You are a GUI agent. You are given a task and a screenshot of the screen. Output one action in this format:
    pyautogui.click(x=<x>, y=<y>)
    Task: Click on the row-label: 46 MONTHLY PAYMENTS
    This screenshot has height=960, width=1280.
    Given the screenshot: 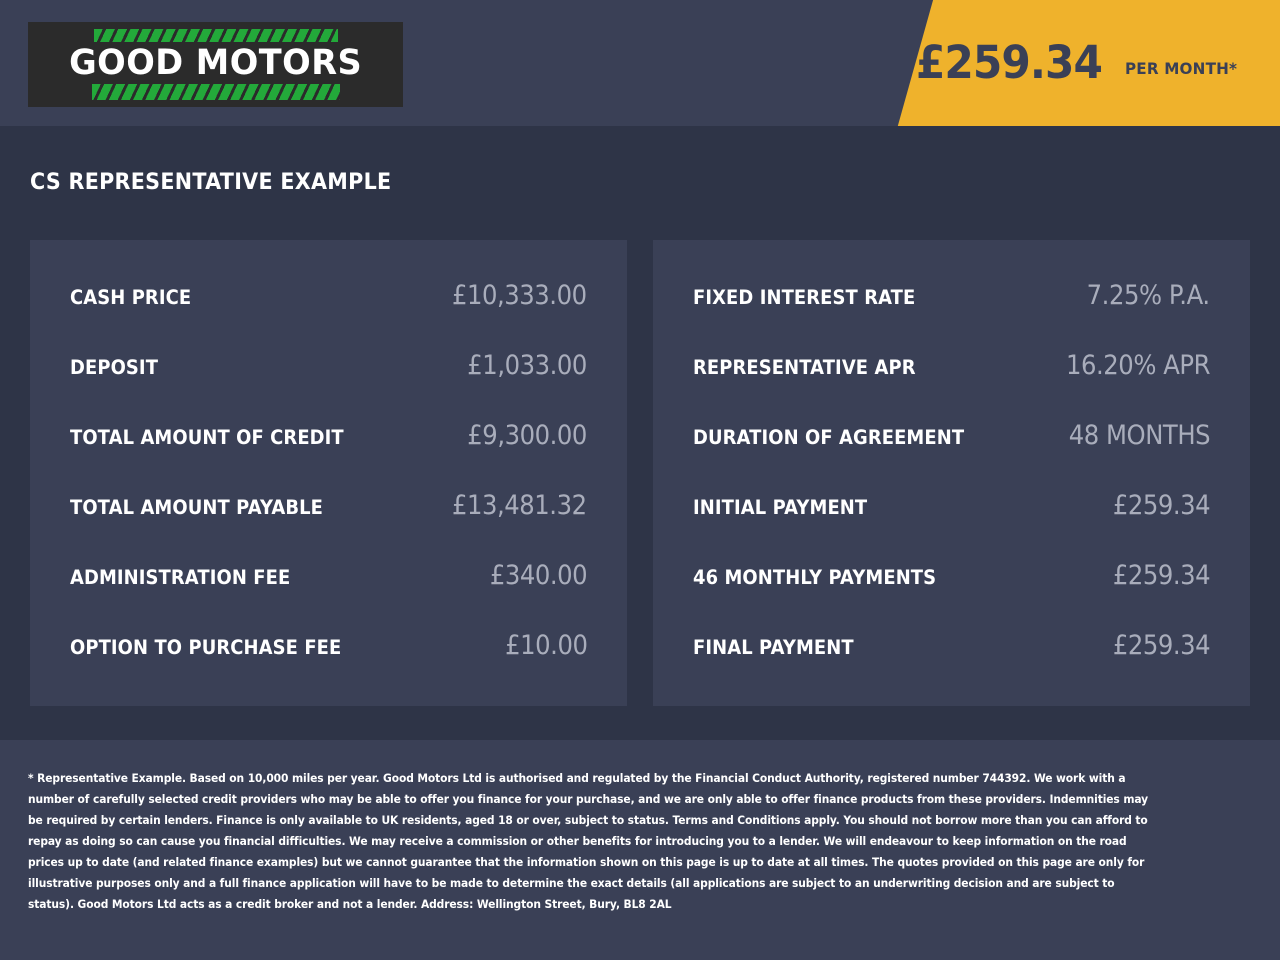 What is the action you would take?
    pyautogui.click(x=815, y=577)
    